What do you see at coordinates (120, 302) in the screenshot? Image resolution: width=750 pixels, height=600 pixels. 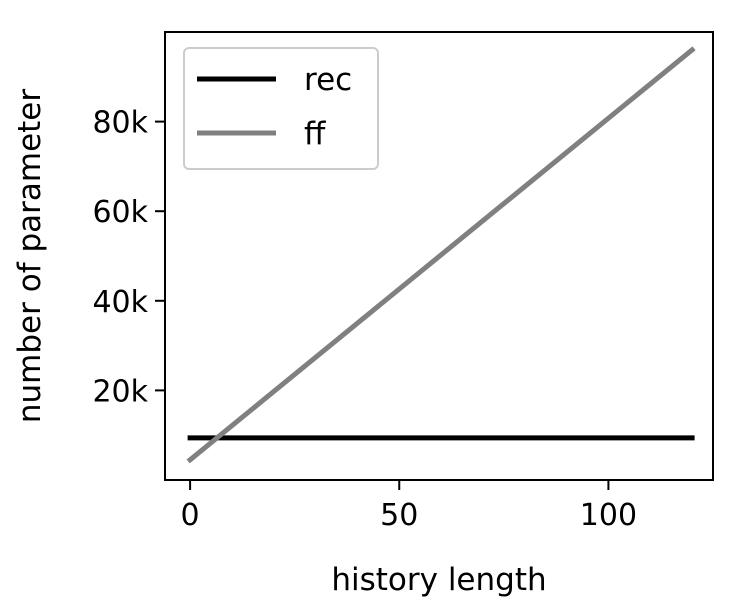 I see `y-tick-label: 40k` at bounding box center [120, 302].